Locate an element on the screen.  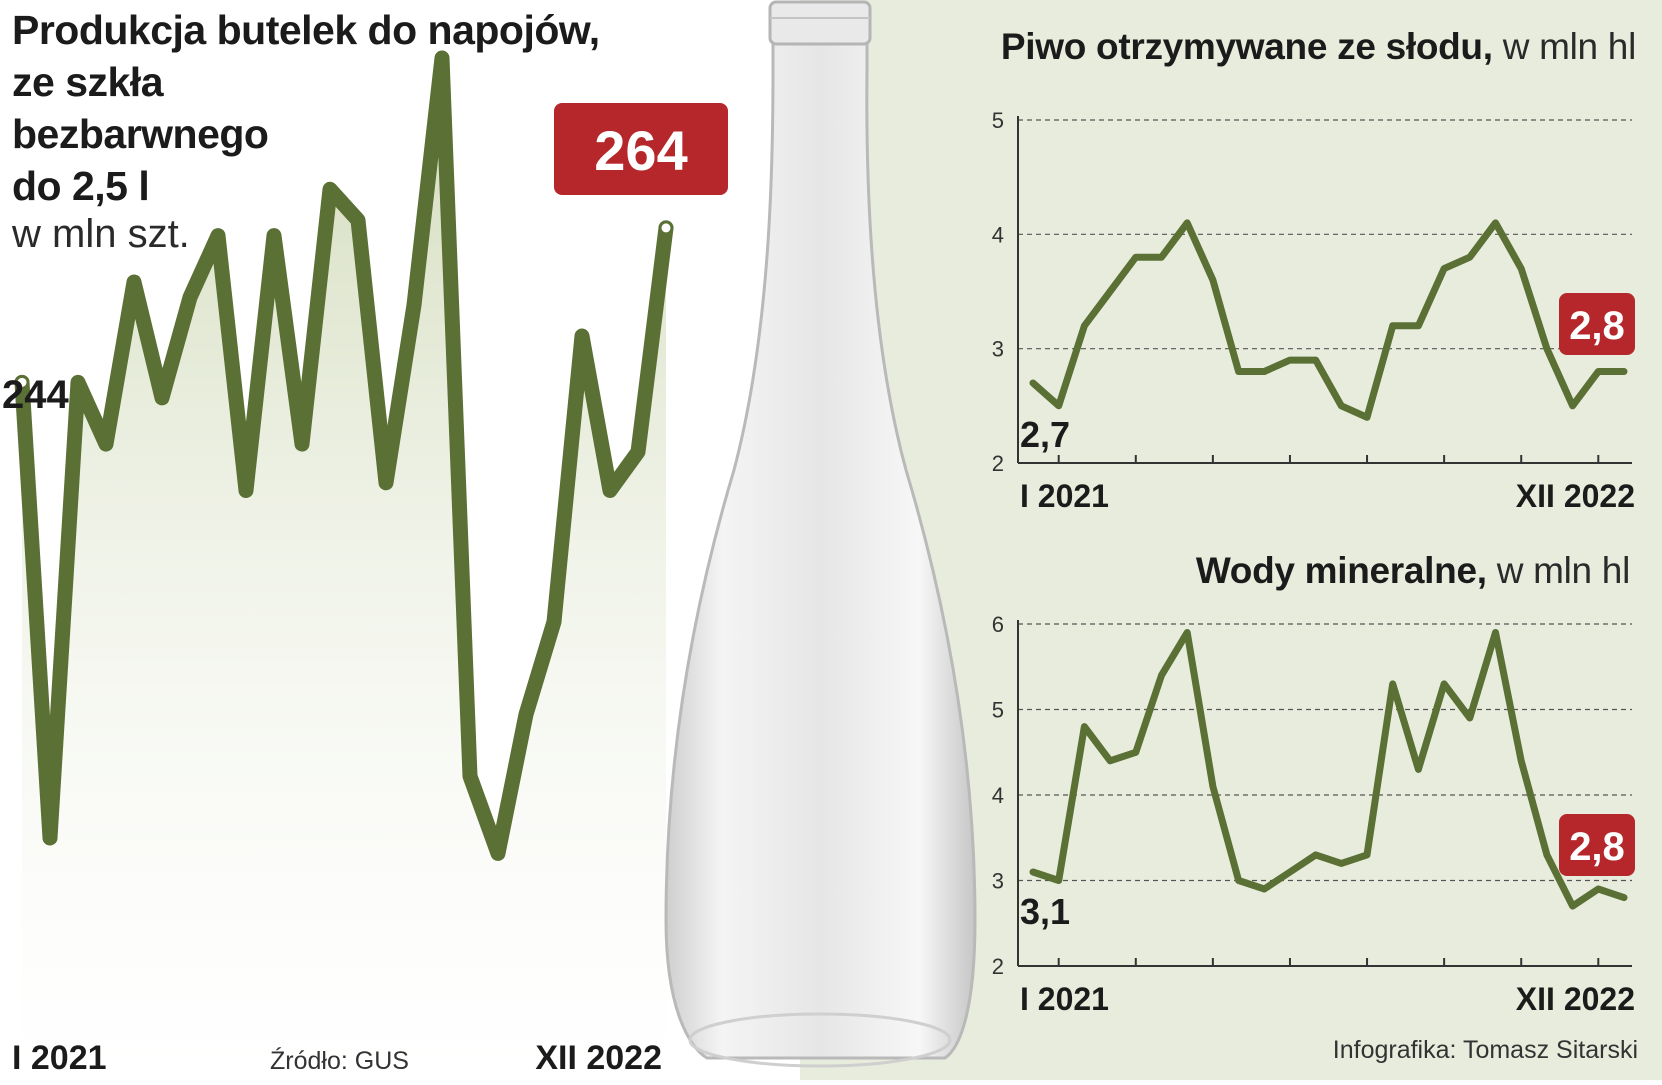
main-title-line-4: do 2,5 l is located at coordinates (81, 186).